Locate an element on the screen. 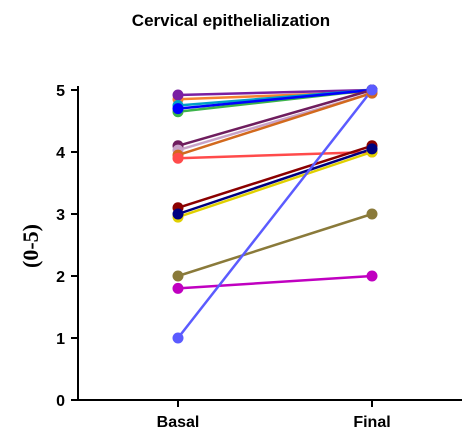 Image resolution: width=462 pixels, height=439 pixels. y-tick-label: 5 is located at coordinates (60, 91).